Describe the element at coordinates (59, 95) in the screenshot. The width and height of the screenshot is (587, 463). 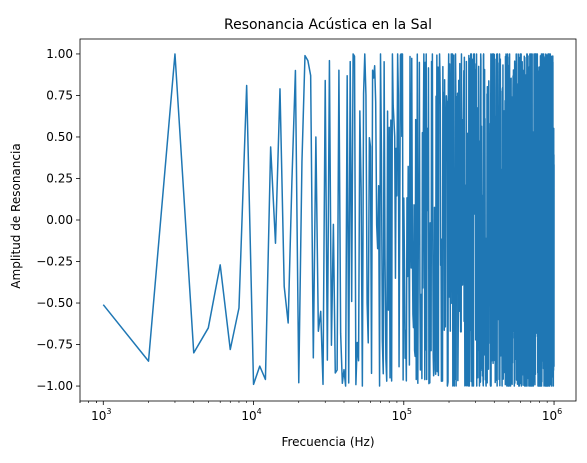
I see `y-tick-label: 0.75` at that location.